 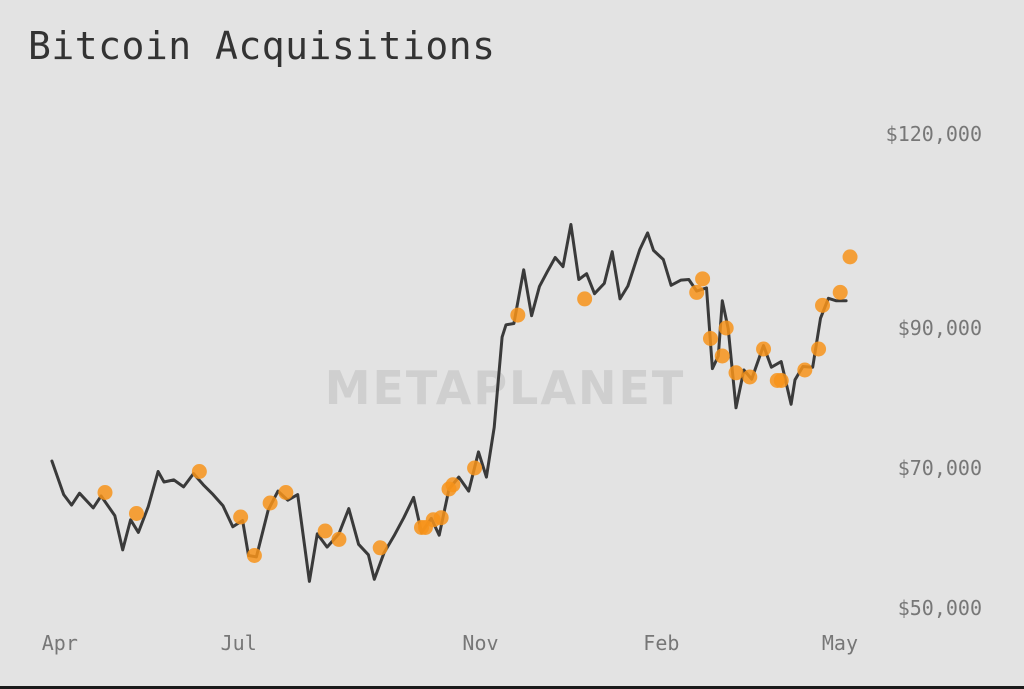 What do you see at coordinates (934, 134) in the screenshot?
I see `y-tick-label: $120,000` at bounding box center [934, 134].